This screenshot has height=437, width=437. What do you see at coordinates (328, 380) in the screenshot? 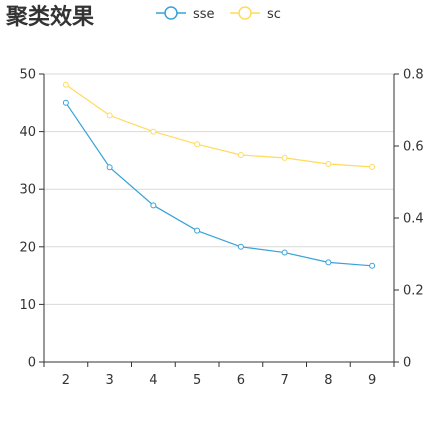
I see `x-tick-label: 8` at bounding box center [328, 380].